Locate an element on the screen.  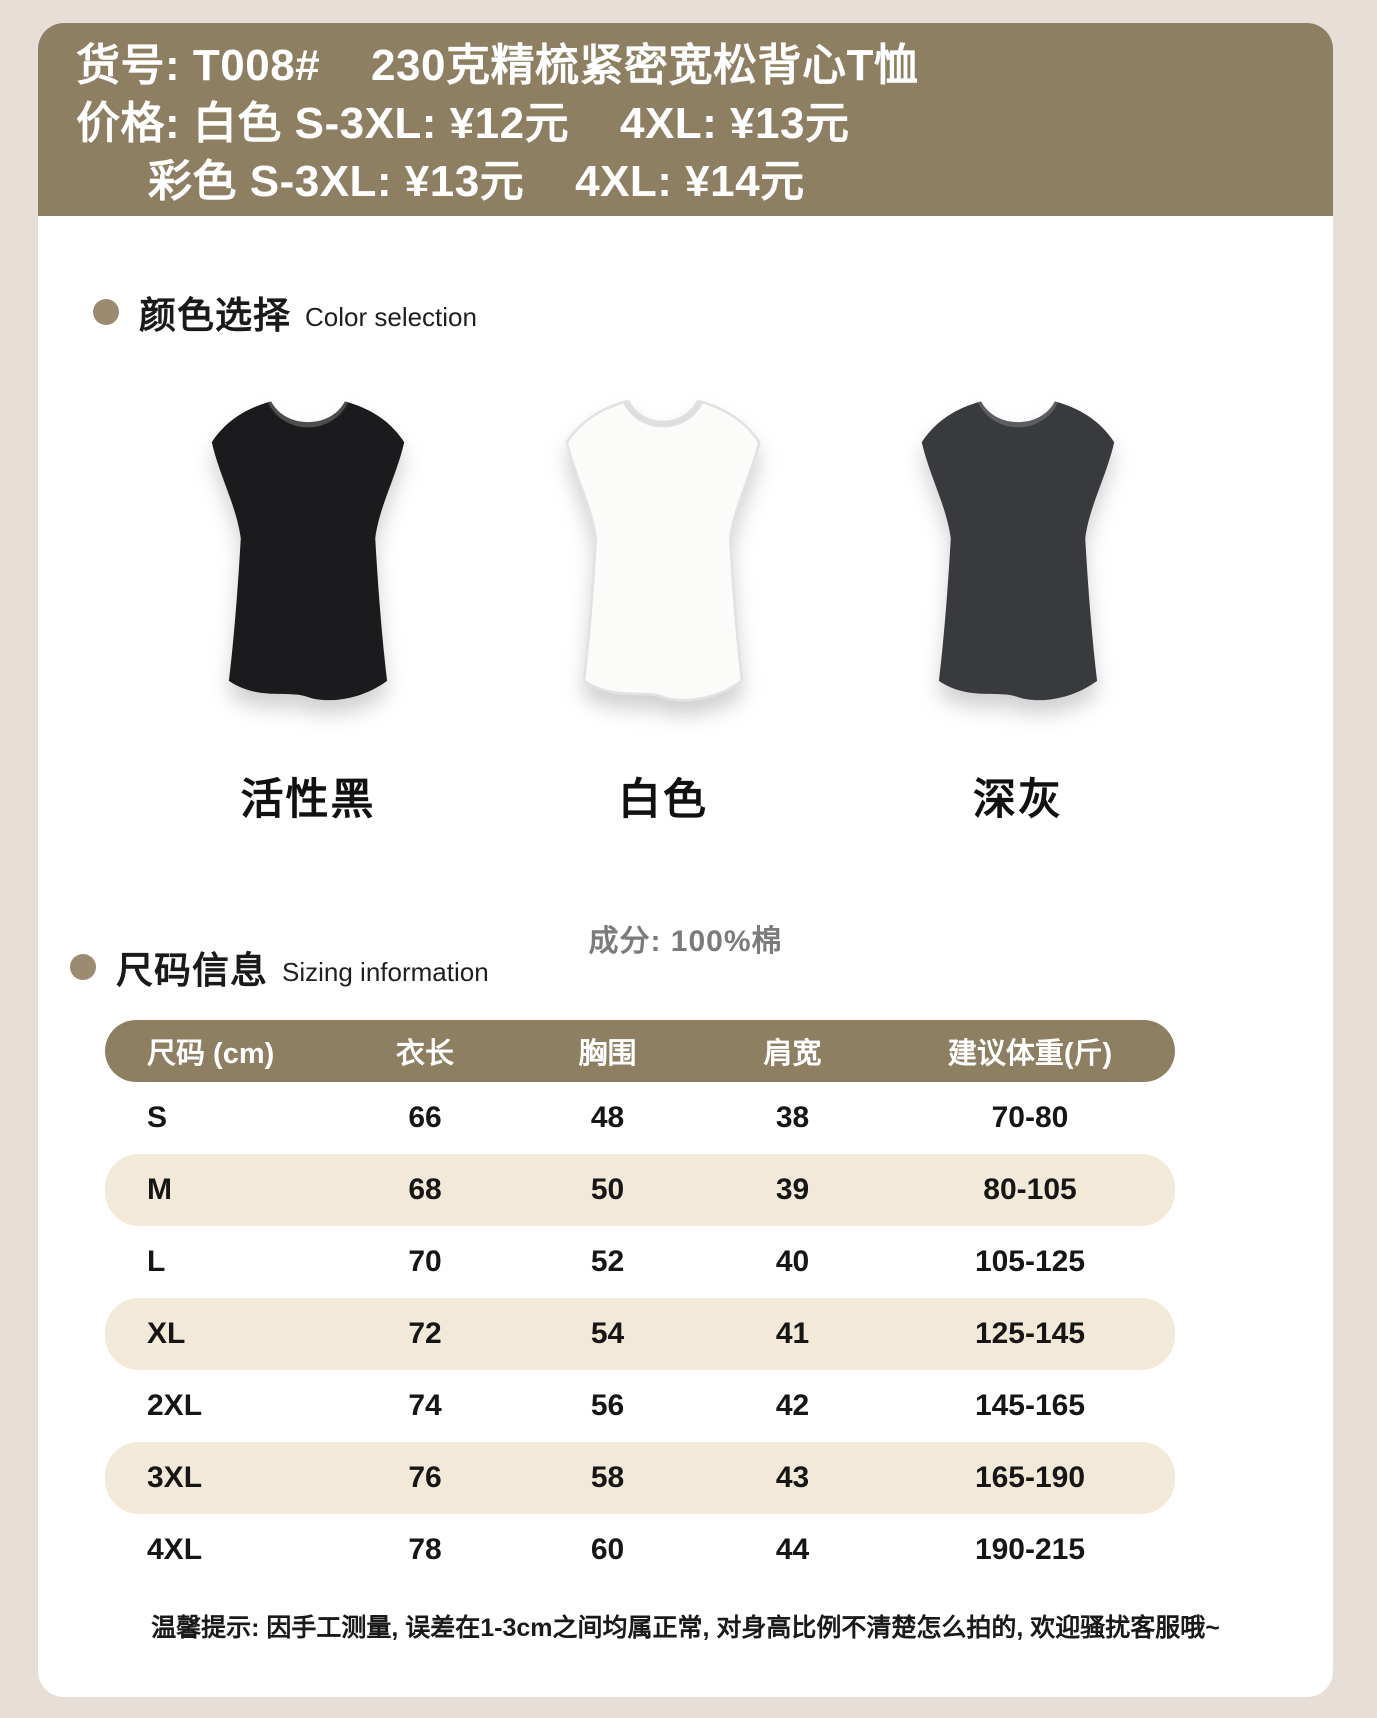
size-table-cell: 38 is located at coordinates (792, 1117).